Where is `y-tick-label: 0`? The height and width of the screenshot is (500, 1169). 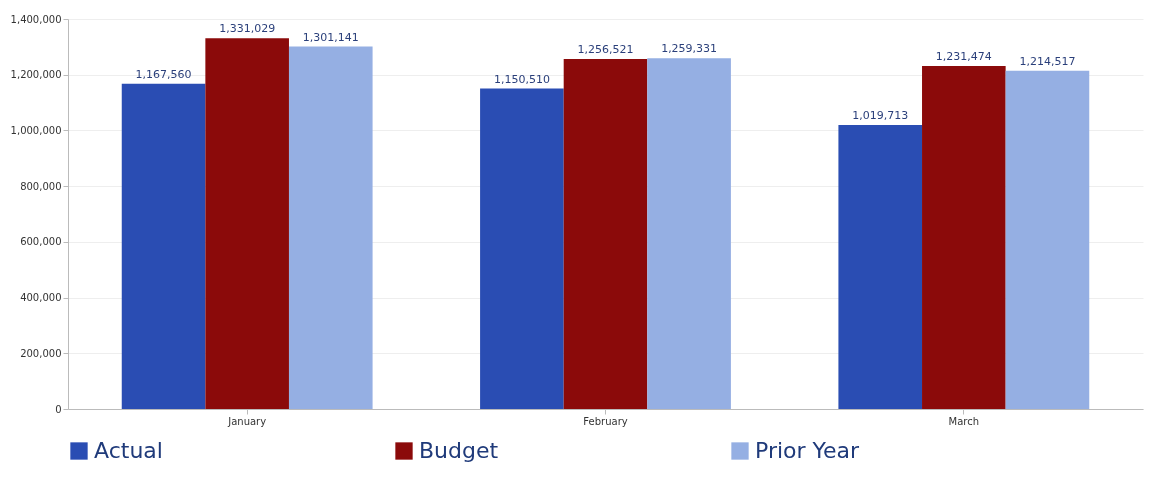 y-tick-label: 0 is located at coordinates (58, 409).